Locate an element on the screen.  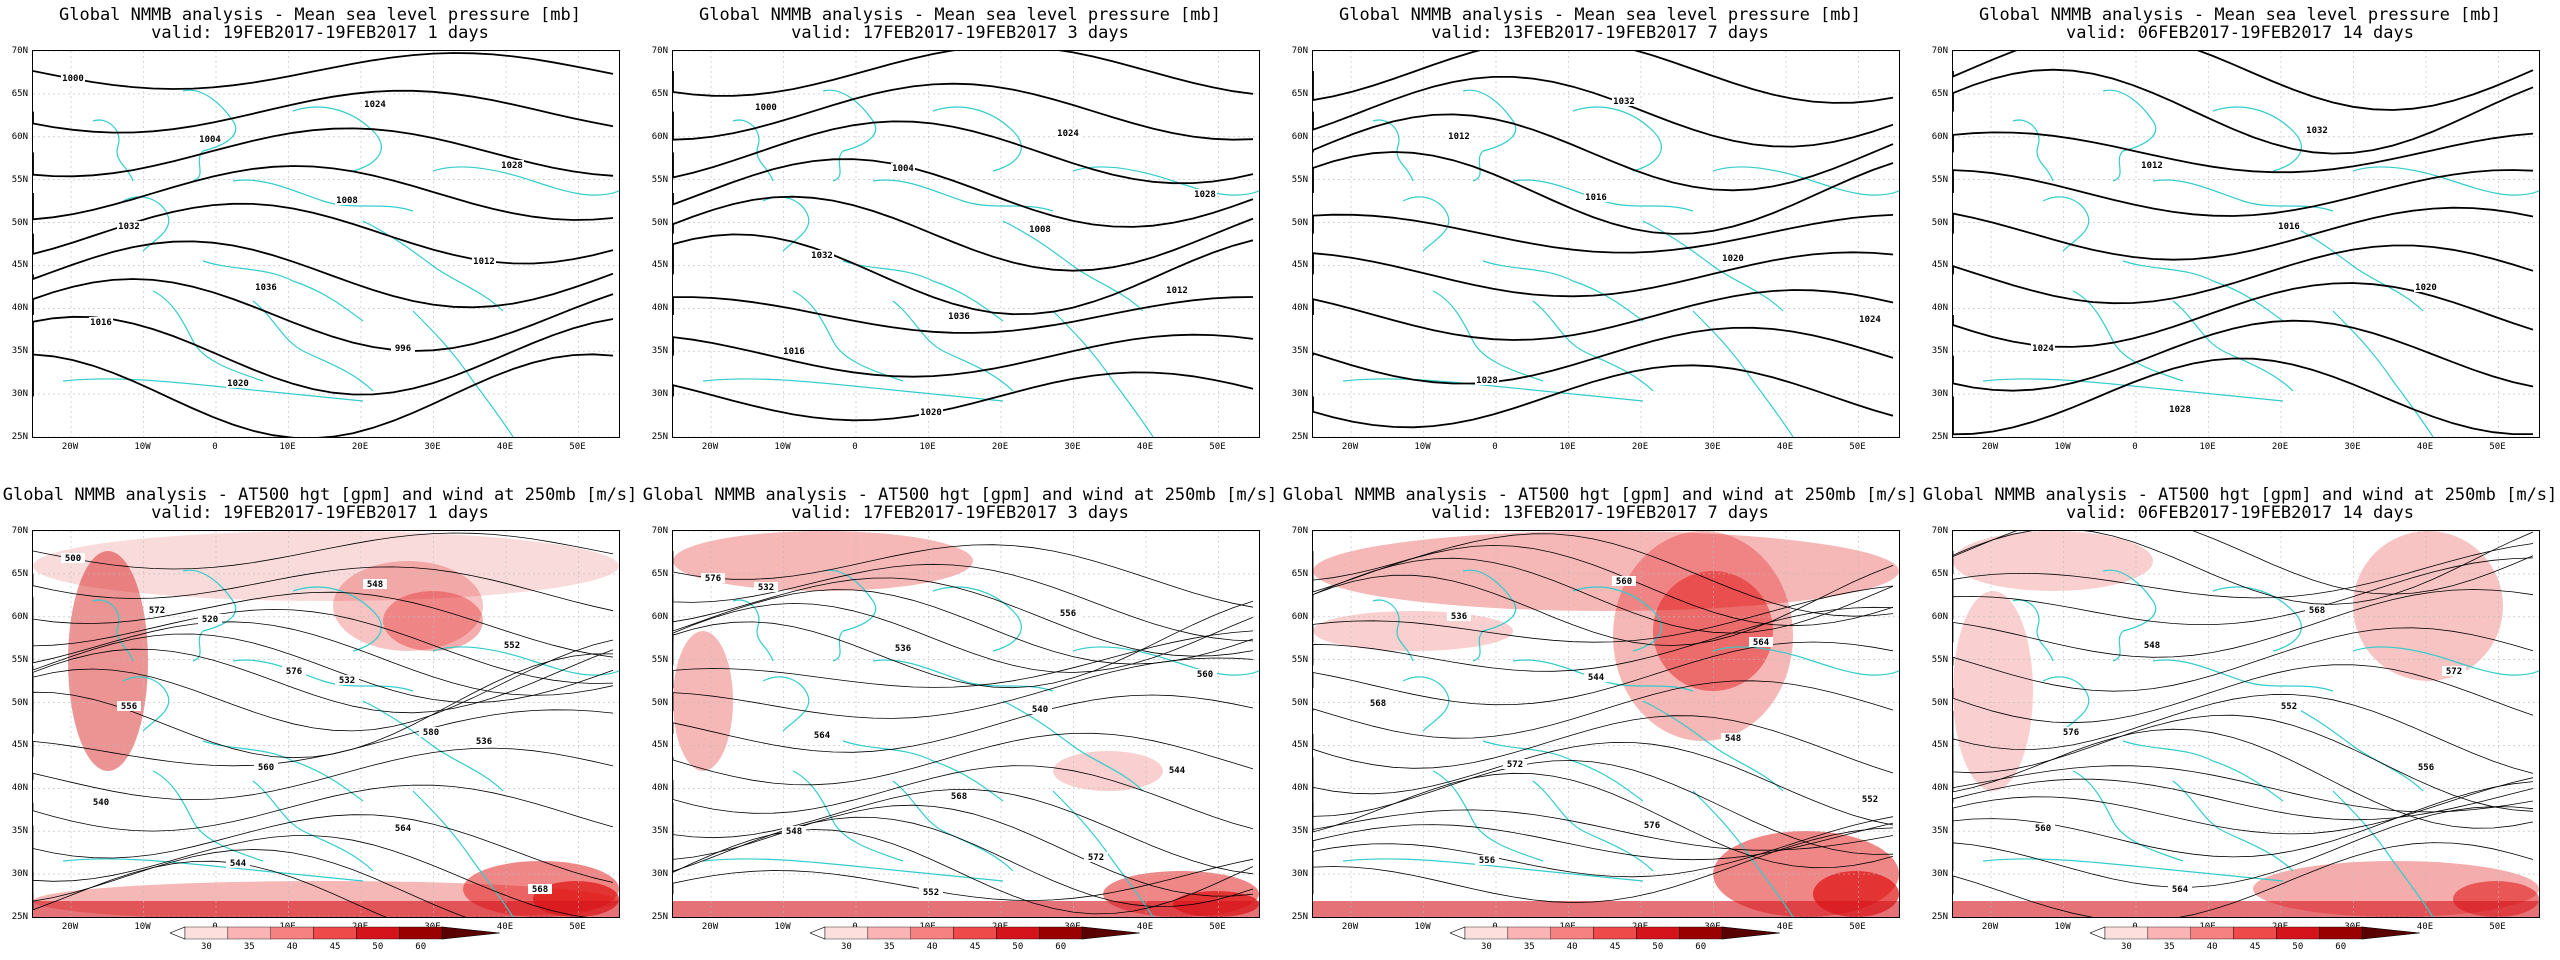
lat-tick-label: 25N is located at coordinates (659, 917).